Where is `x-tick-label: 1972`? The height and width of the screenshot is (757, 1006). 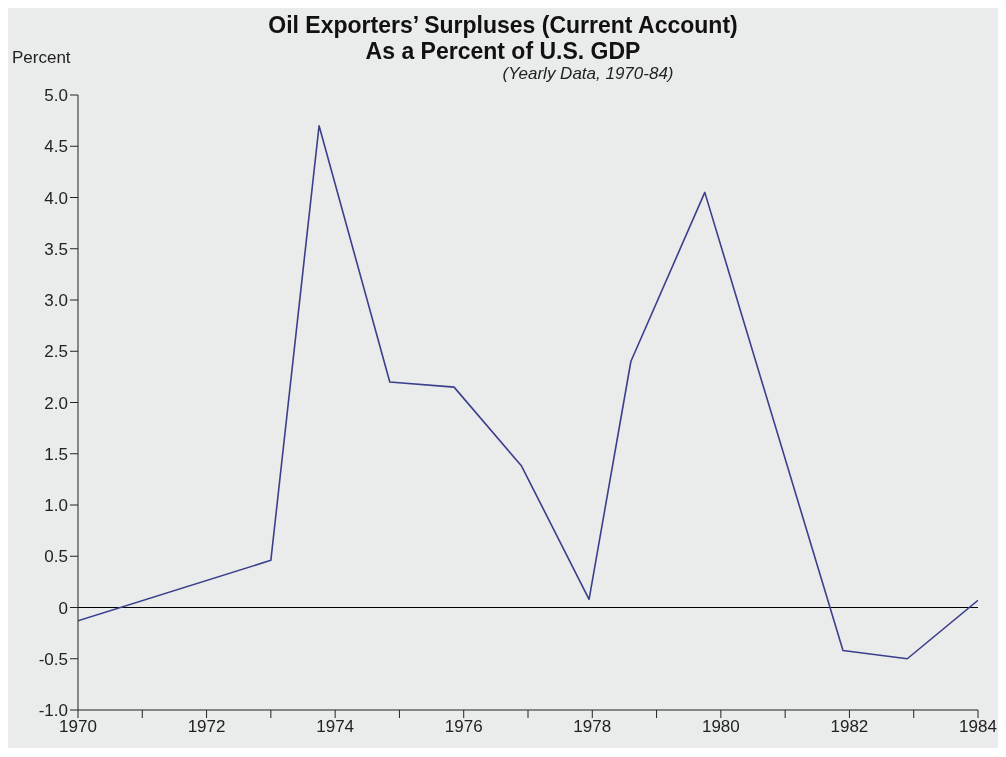 x-tick-label: 1972 is located at coordinates (206, 727).